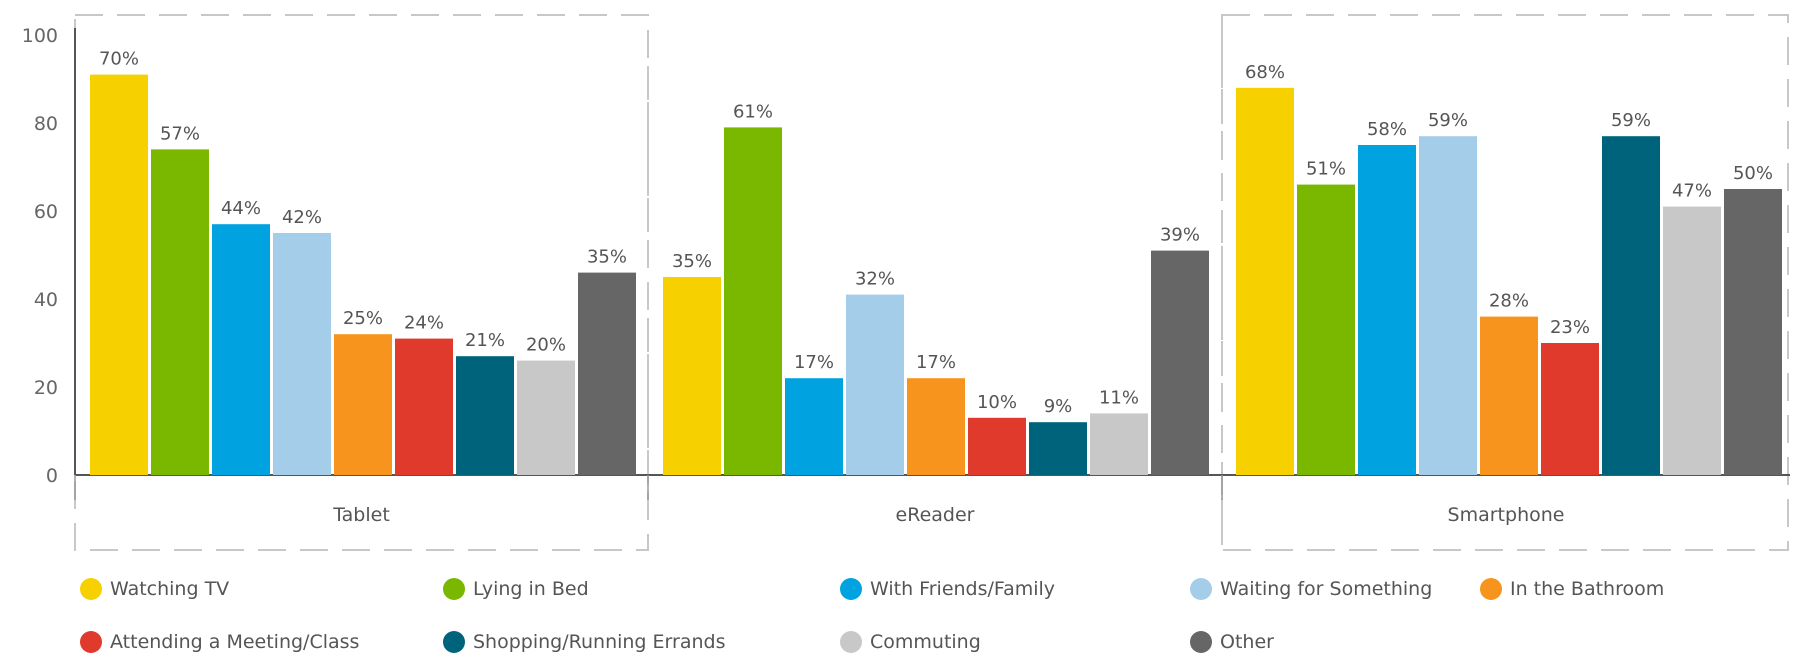 Image resolution: width=1796 pixels, height=671 pixels. What do you see at coordinates (1247, 642) in the screenshot?
I see `legend-label: Other` at bounding box center [1247, 642].